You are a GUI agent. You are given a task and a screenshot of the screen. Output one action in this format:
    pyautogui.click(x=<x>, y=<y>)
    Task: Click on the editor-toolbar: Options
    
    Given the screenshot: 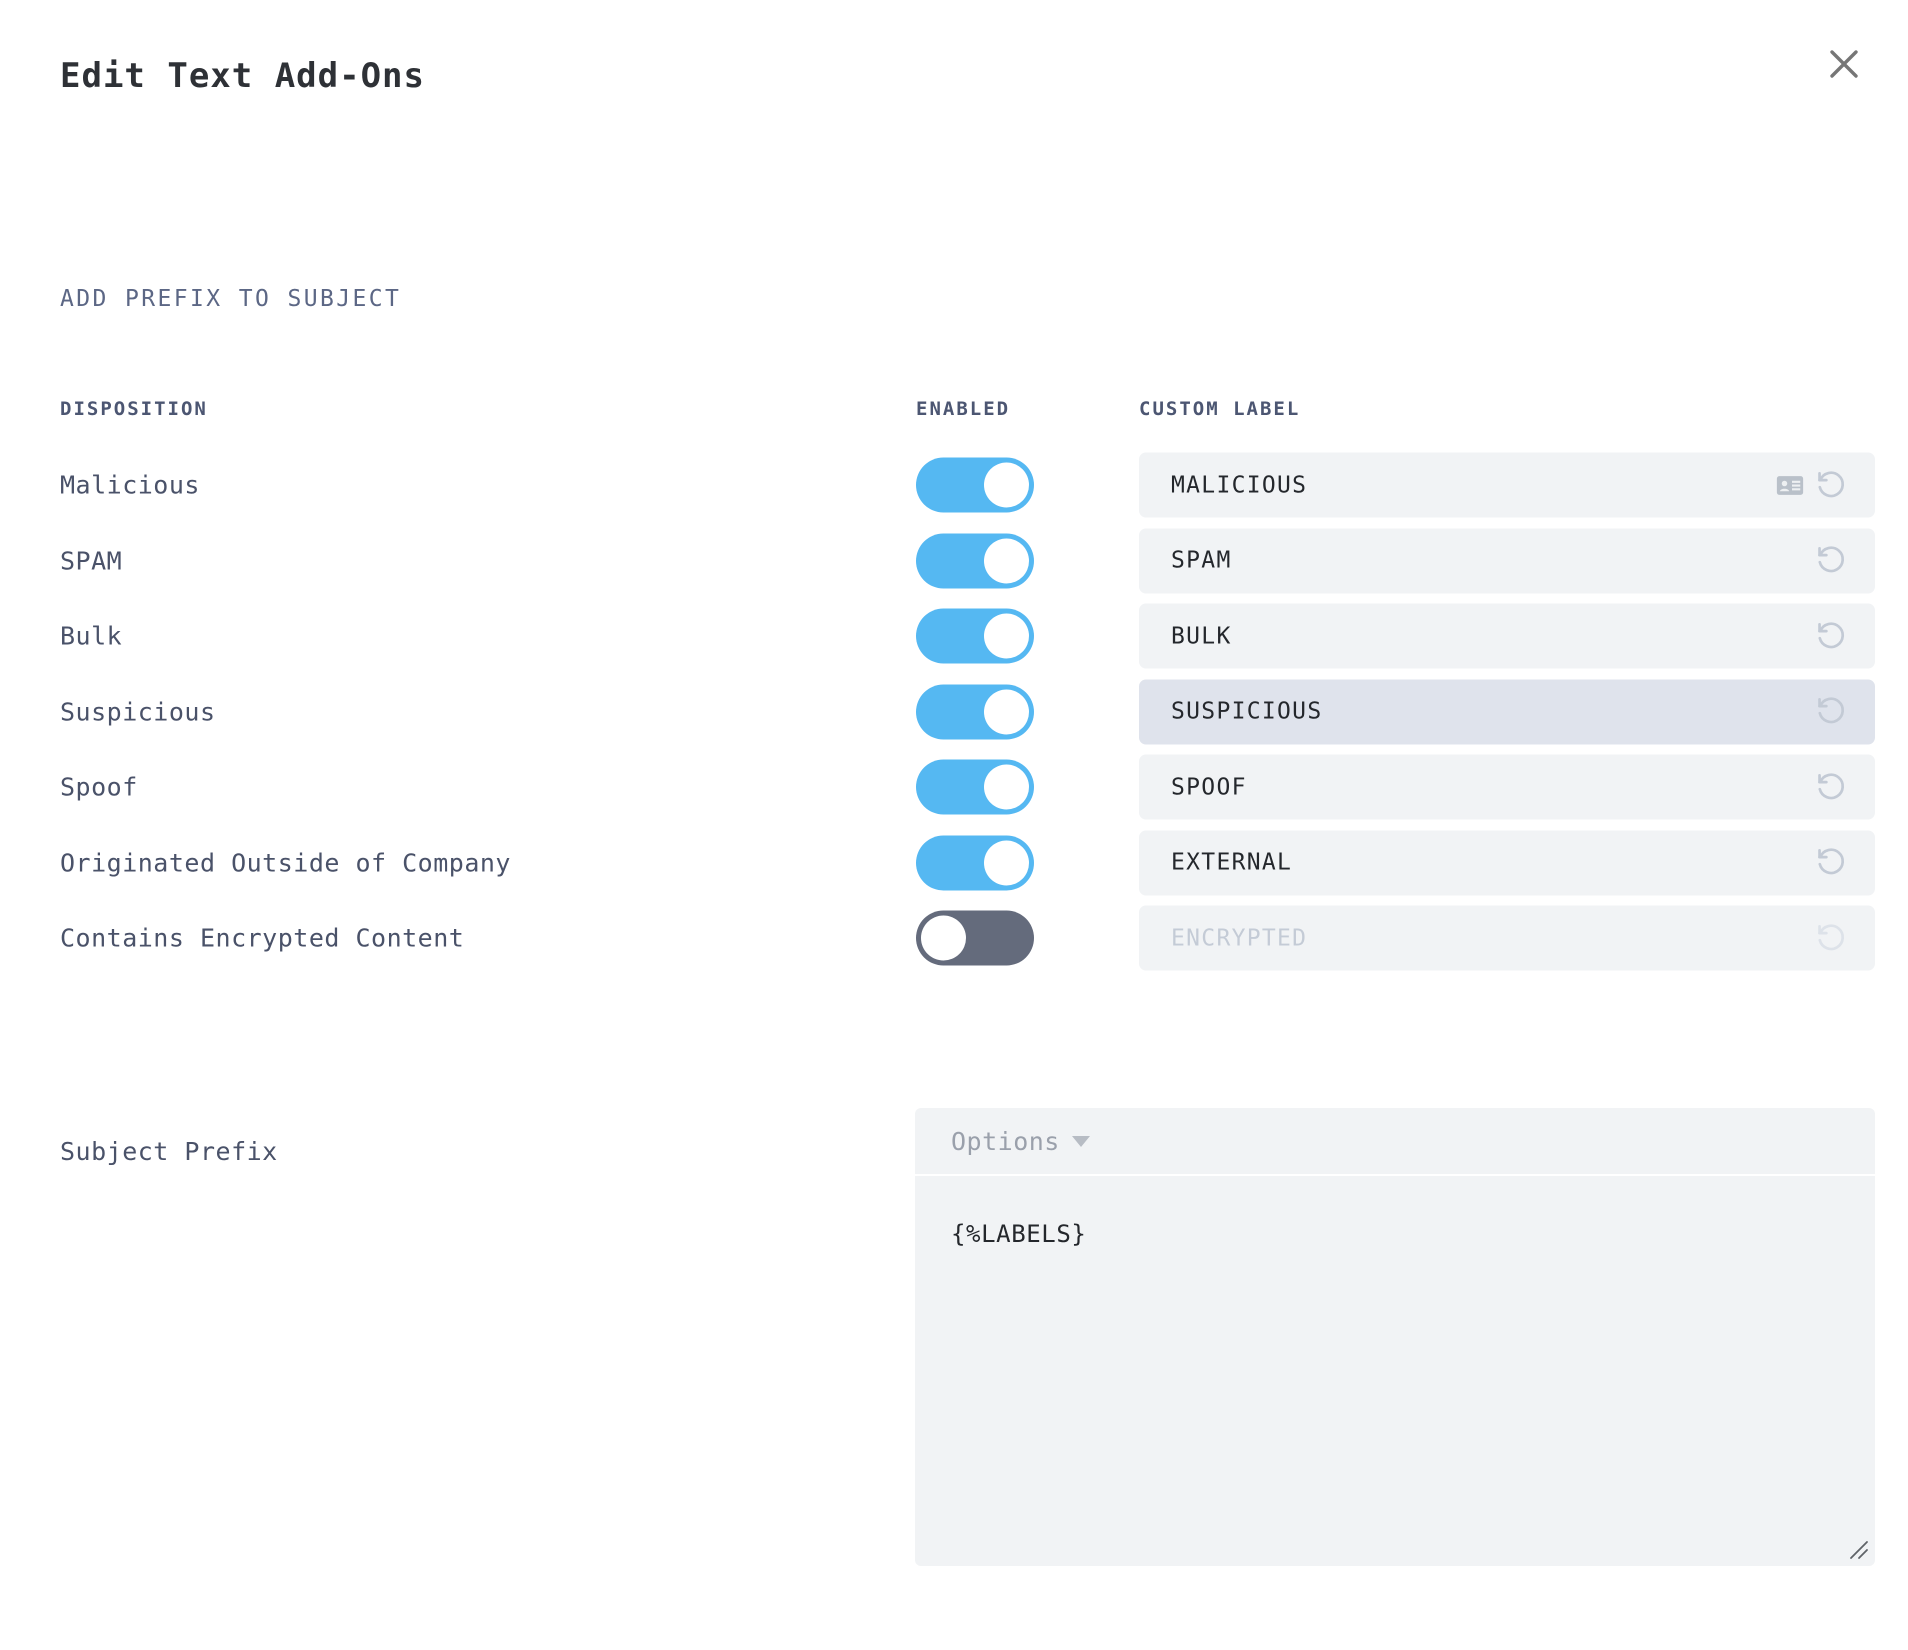 What is the action you would take?
    pyautogui.click(x=1395, y=1142)
    